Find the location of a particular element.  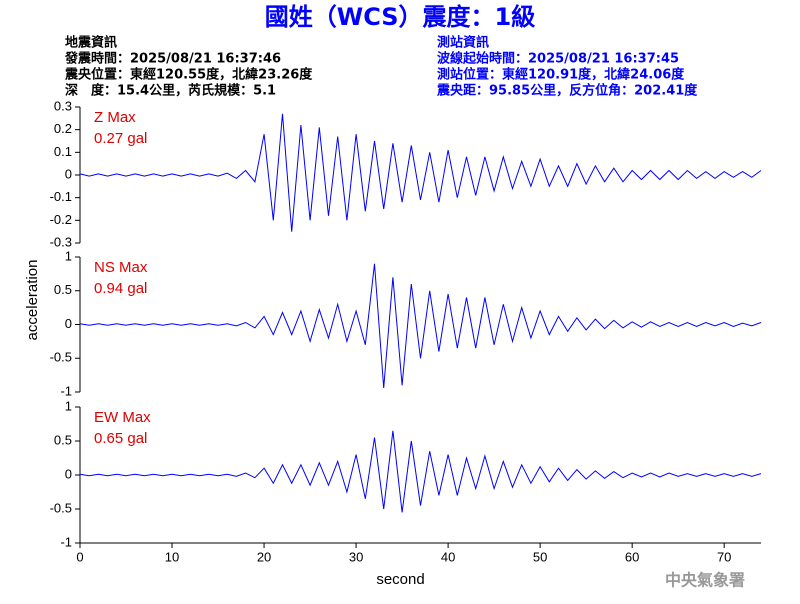

x-tick-label: 40 is located at coordinates (448, 556).